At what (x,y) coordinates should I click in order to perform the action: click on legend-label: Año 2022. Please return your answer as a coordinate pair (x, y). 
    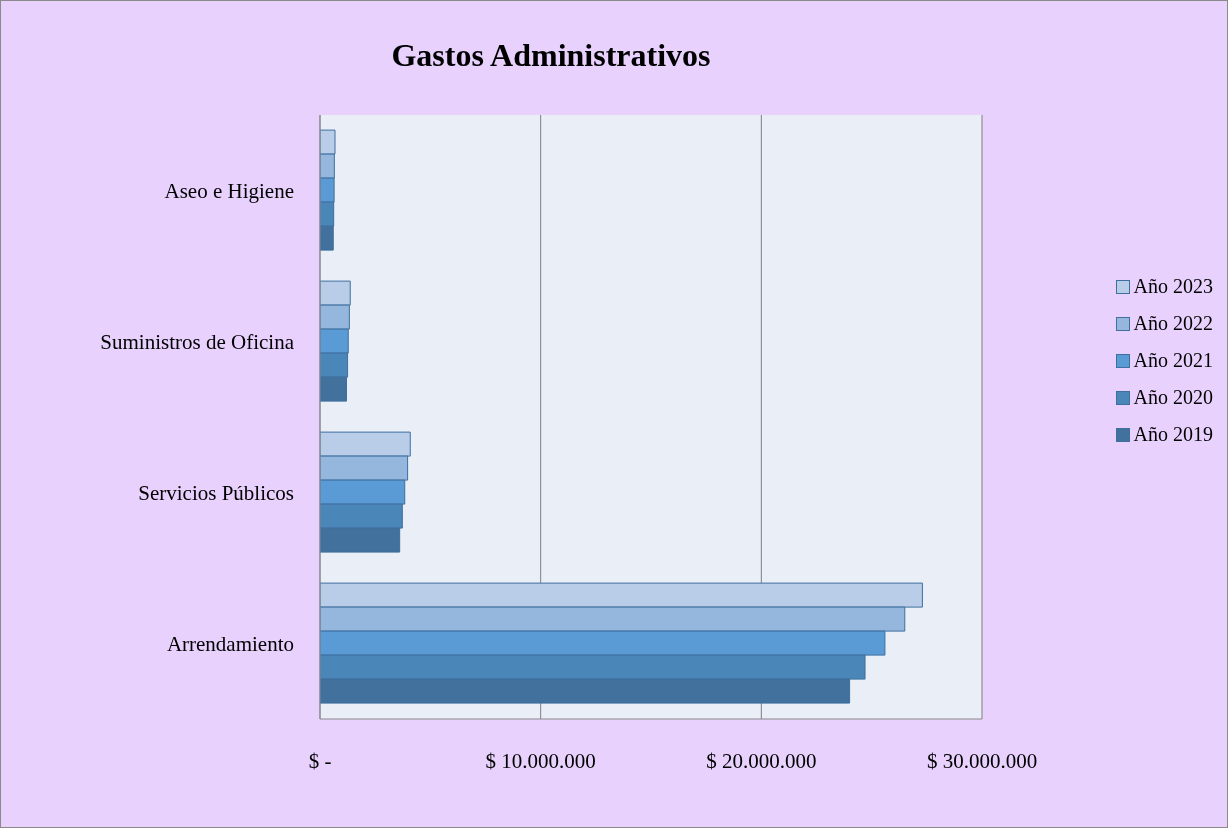
    Looking at the image, I should click on (1173, 323).